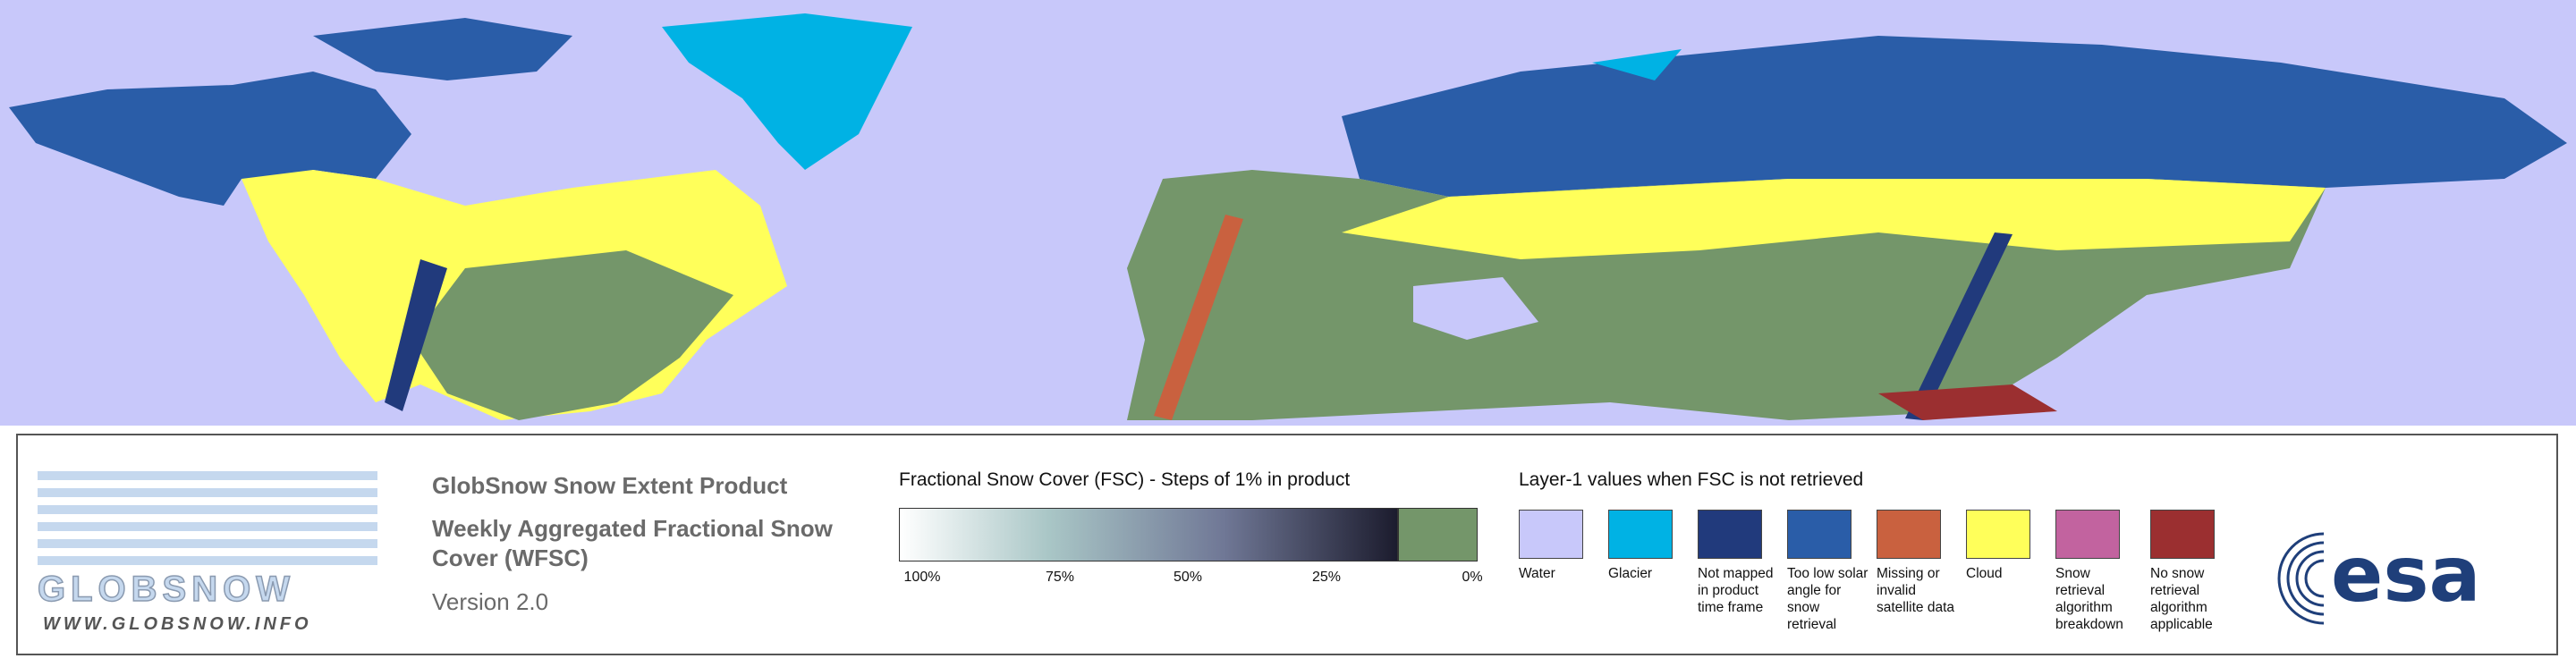  I want to click on mediterranean, so click(1475, 309).